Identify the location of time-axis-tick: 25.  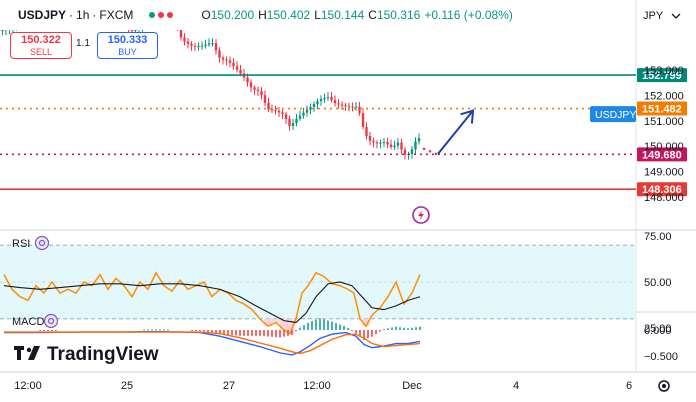
(127, 386).